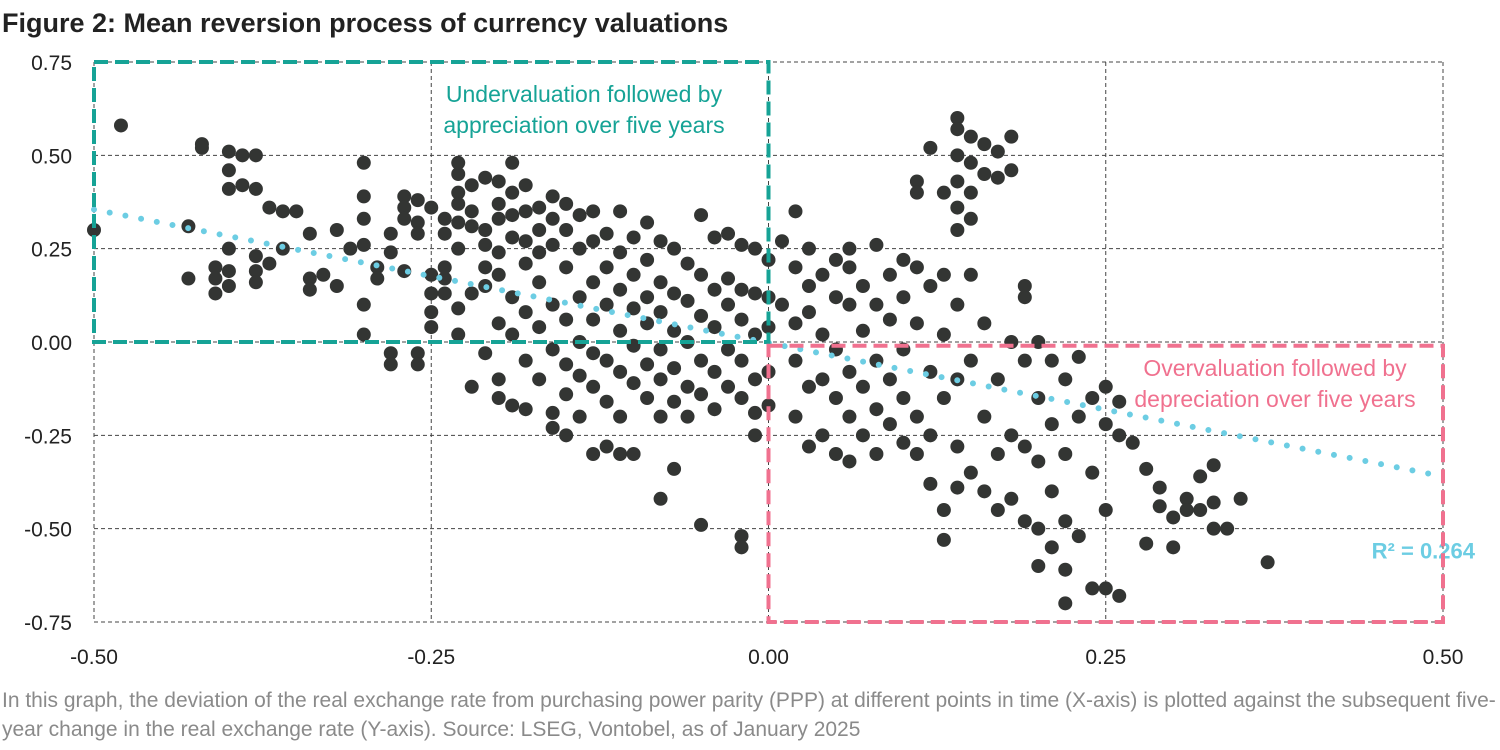  What do you see at coordinates (94, 657) in the screenshot?
I see `x-tick-label: -0.50` at bounding box center [94, 657].